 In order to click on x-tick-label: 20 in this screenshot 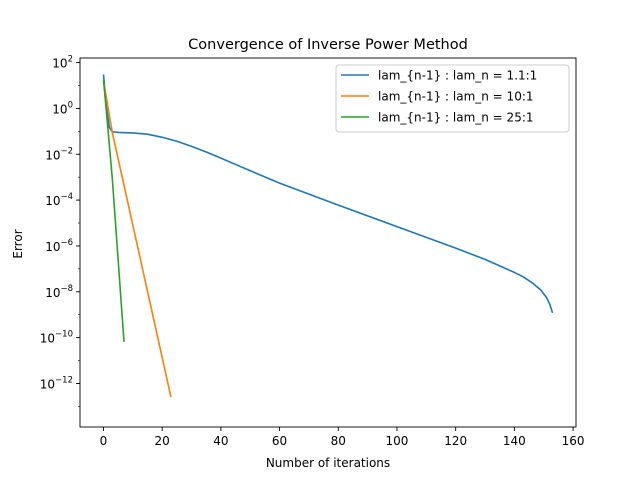, I will do `click(162, 441)`.